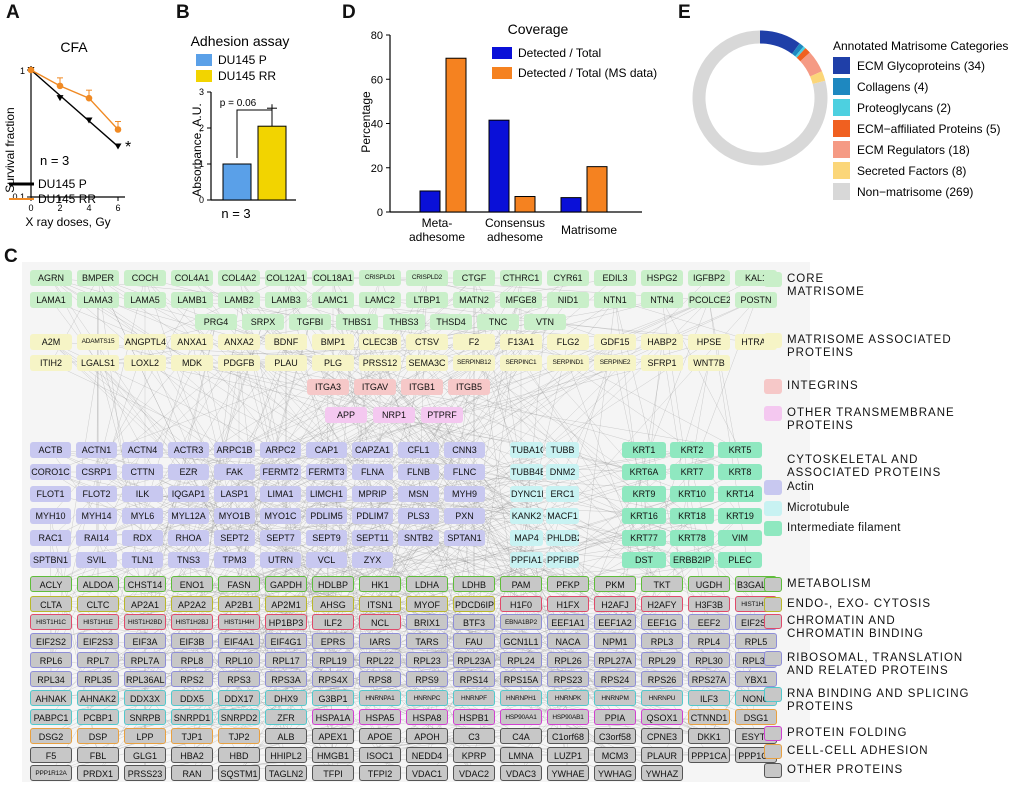 Image resolution: width=1024 pixels, height=790 pixels. Describe the element at coordinates (474, 363) in the screenshot. I see `network-node: SERPINB12` at that location.